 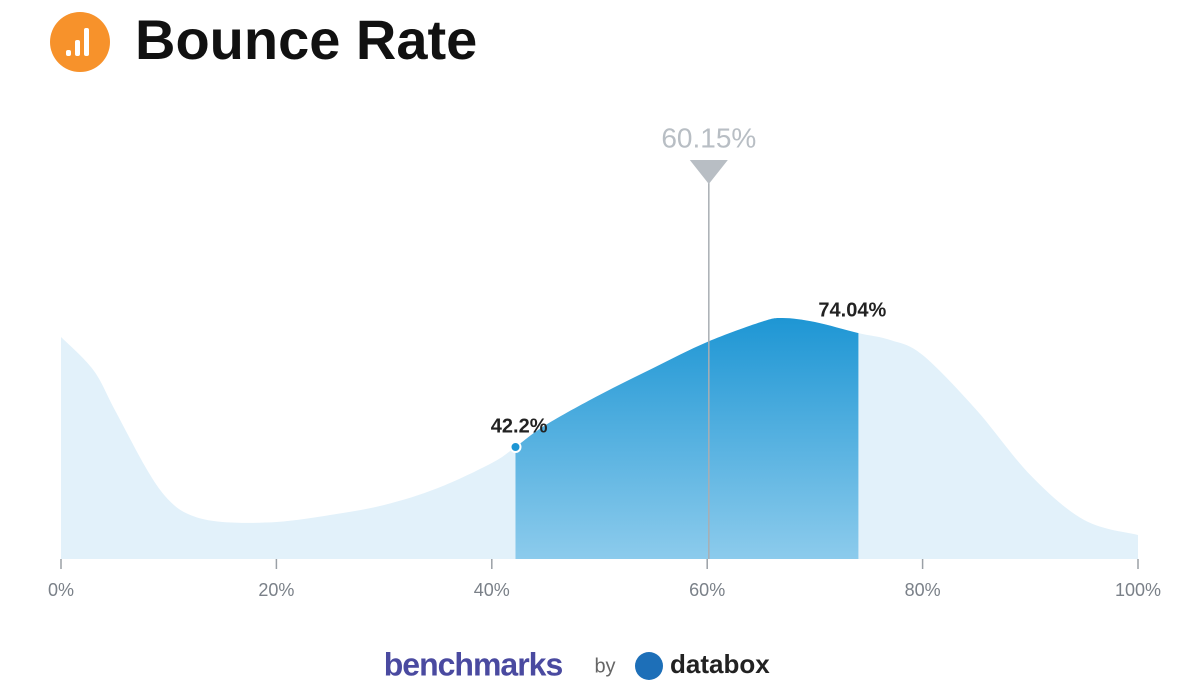 I want to click on x-tick-label: 100%, so click(x=1138, y=590).